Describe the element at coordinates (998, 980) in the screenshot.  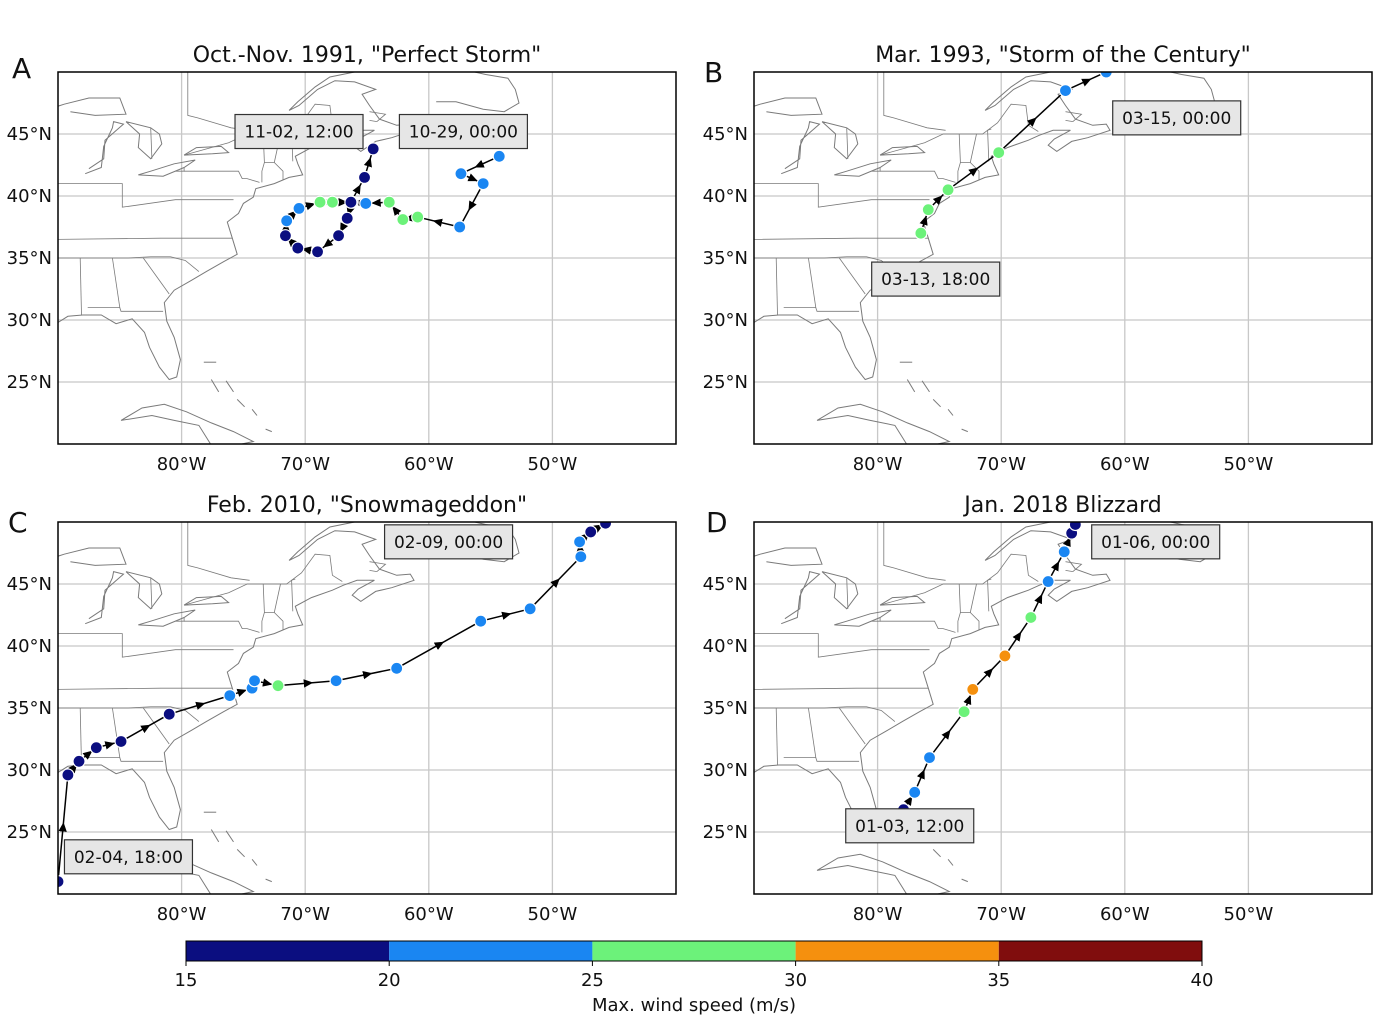
I see `colorbar-tick-label: 35` at that location.